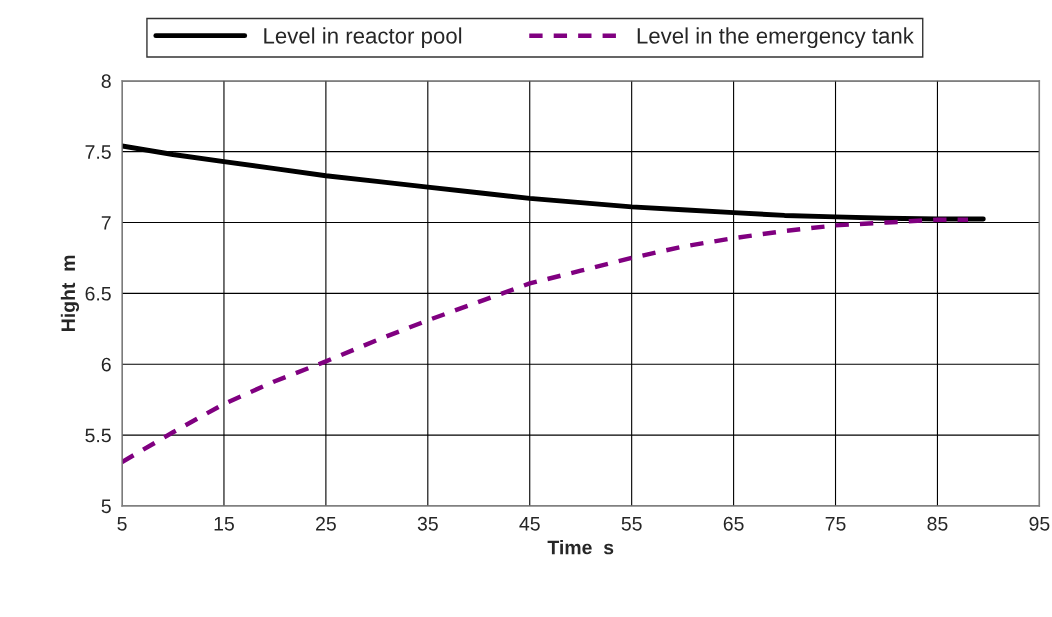 The height and width of the screenshot is (617, 1052). What do you see at coordinates (98, 435) in the screenshot?
I see `y-tick-label: 5.5` at bounding box center [98, 435].